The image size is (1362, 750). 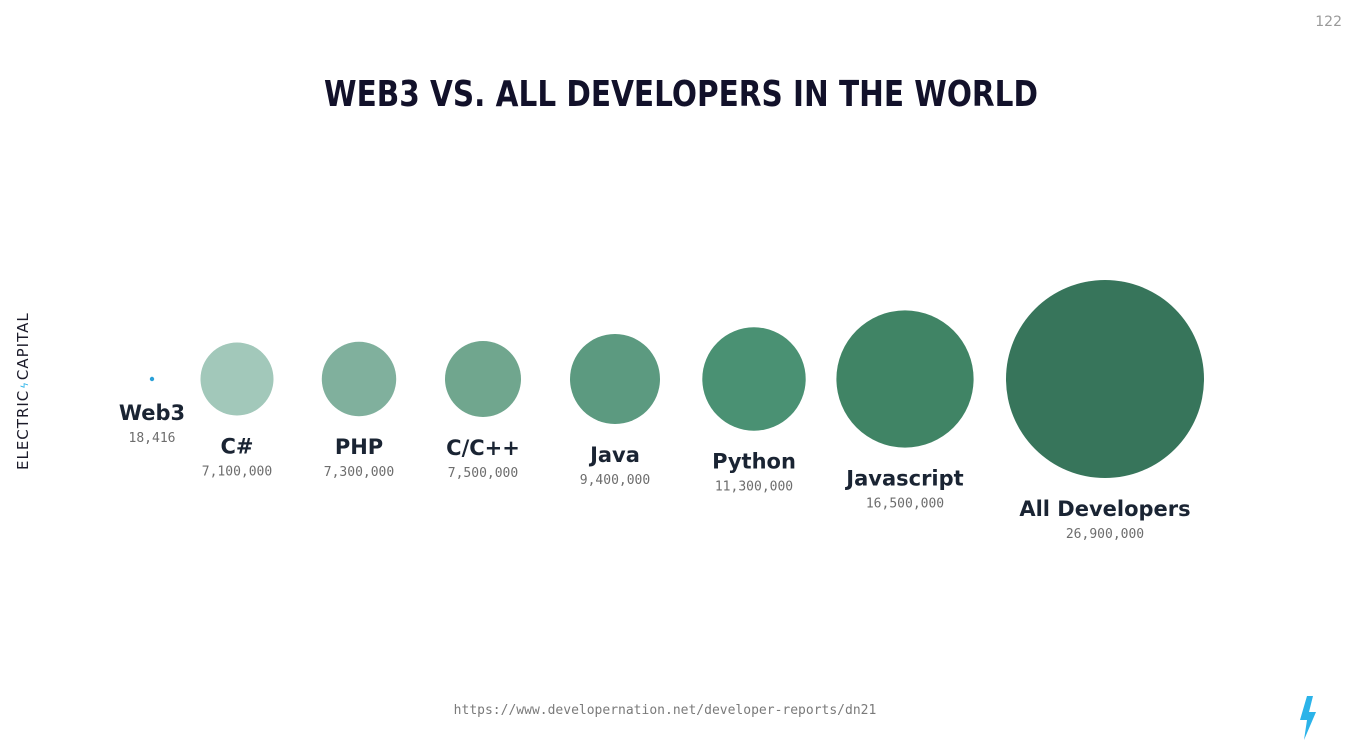 I want to click on value-java: 9,400,000, so click(x=615, y=480).